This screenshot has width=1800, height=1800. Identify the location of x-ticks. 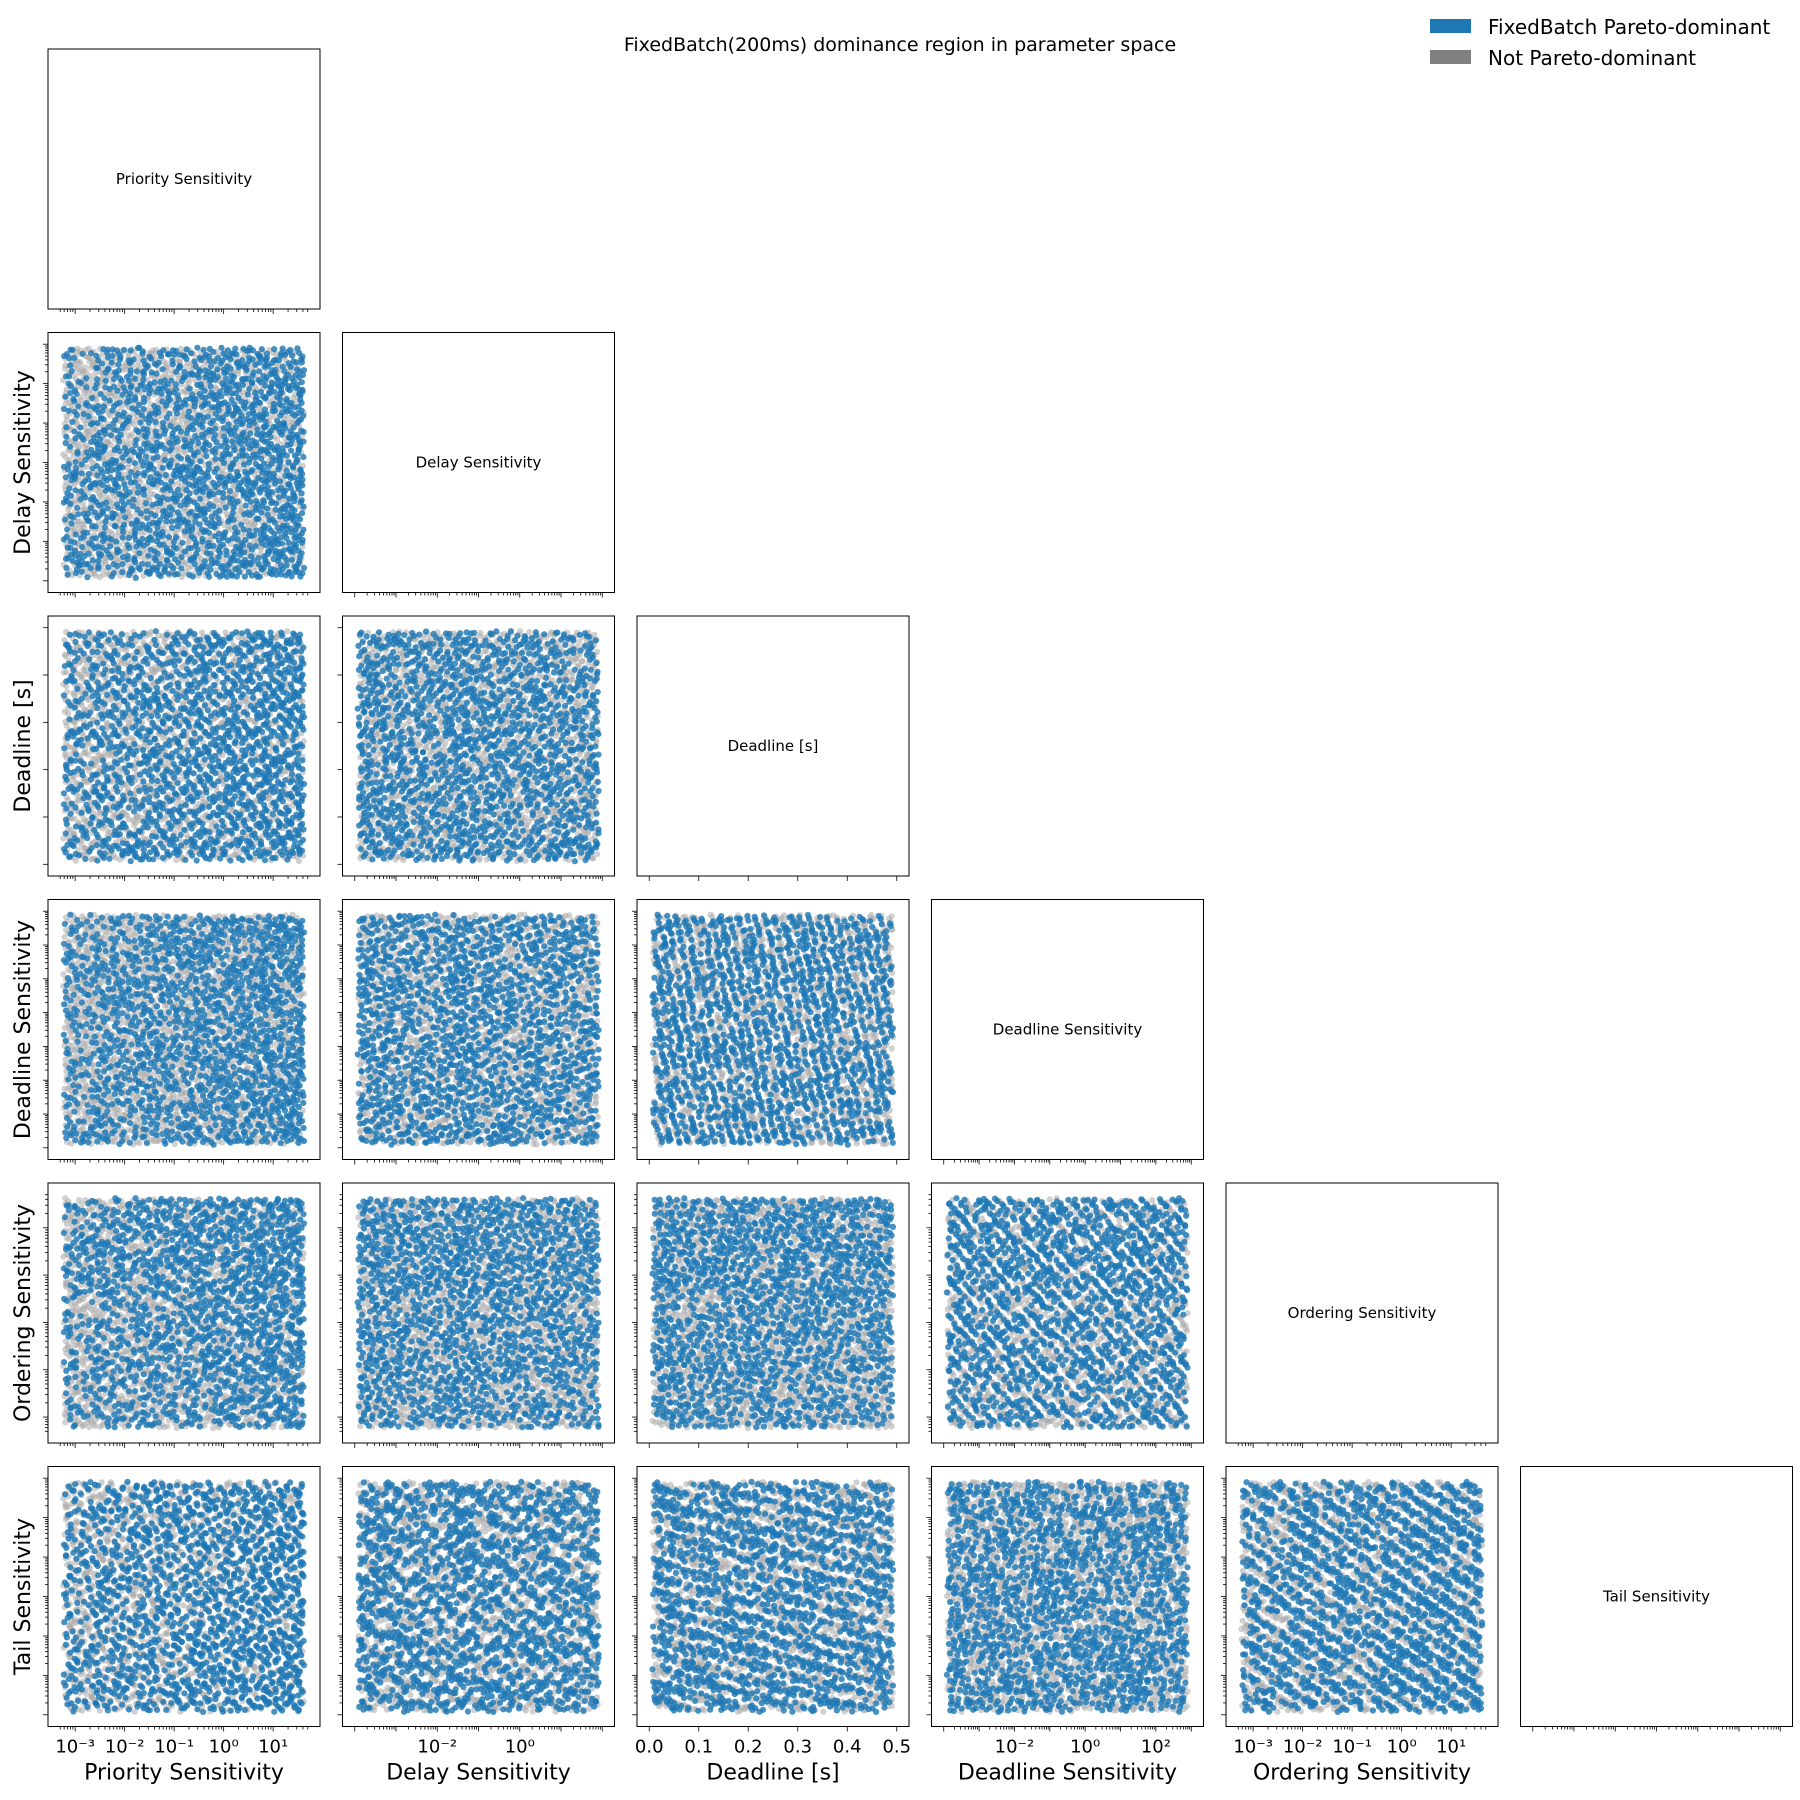
(184, 311).